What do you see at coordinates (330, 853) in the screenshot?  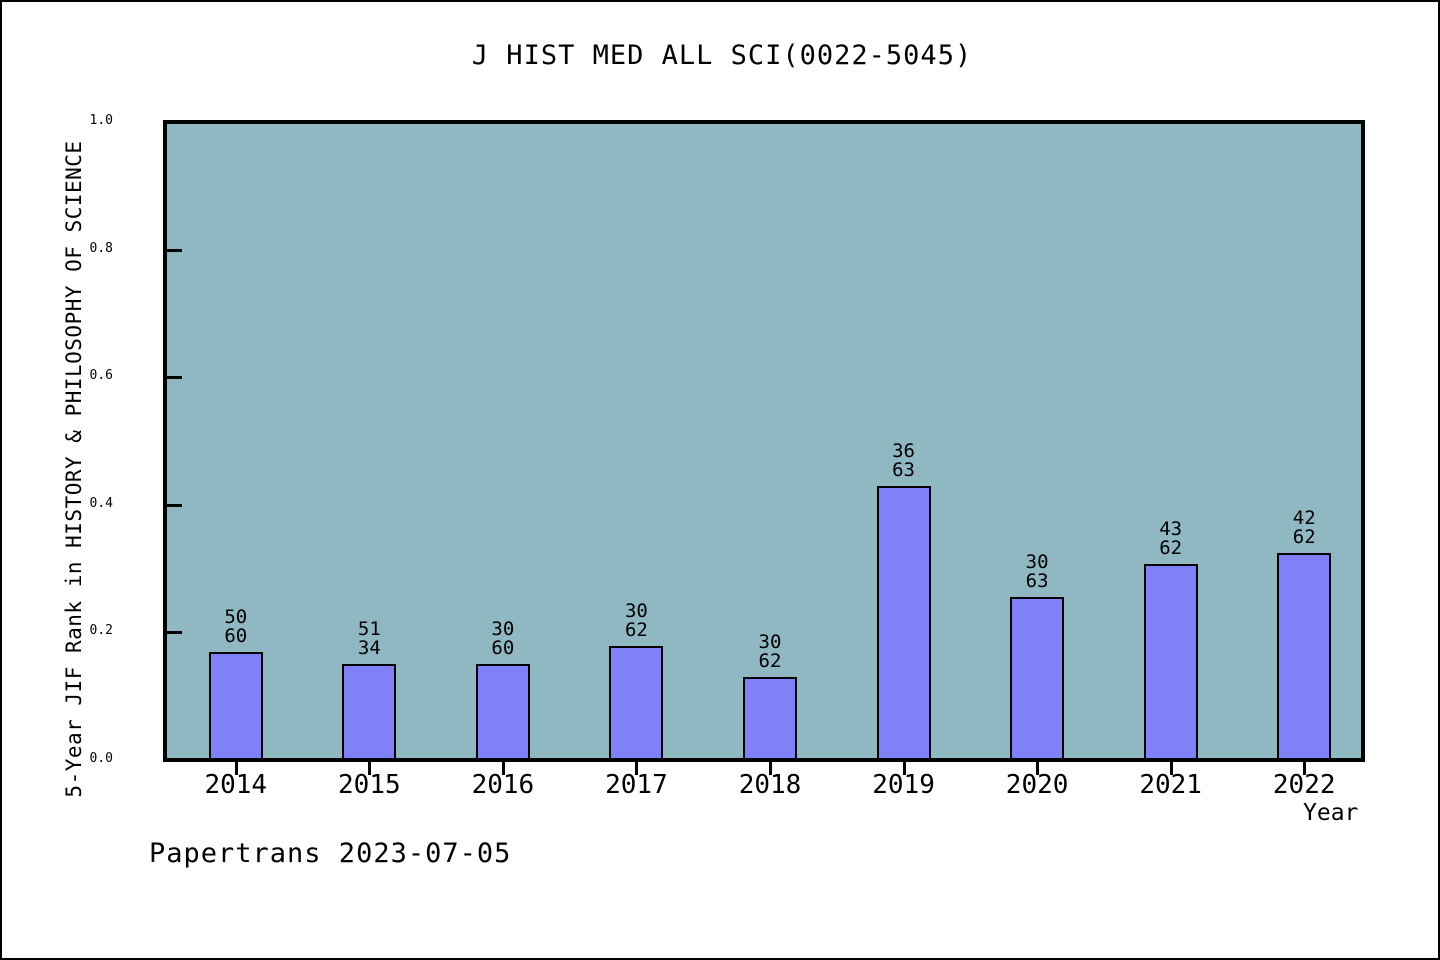 I see `footer-source-note: Papertrans 2023-07-05` at bounding box center [330, 853].